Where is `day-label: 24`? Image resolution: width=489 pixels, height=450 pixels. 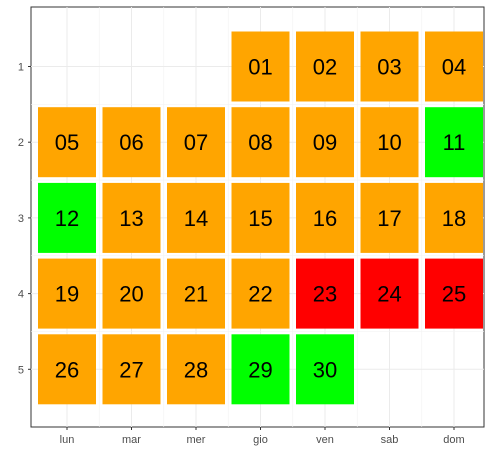
day-label: 24 is located at coordinates (389, 294).